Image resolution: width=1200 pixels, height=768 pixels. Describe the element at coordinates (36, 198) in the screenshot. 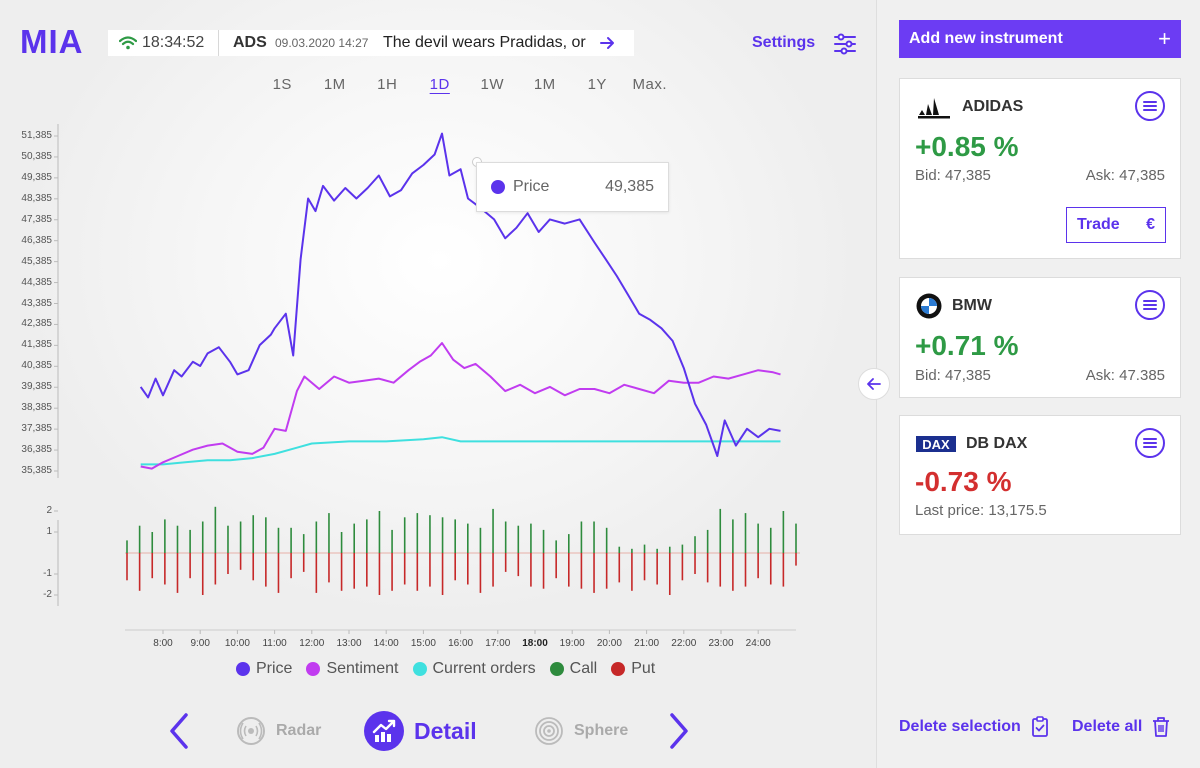

I see `y-tick-label: 48,385` at that location.